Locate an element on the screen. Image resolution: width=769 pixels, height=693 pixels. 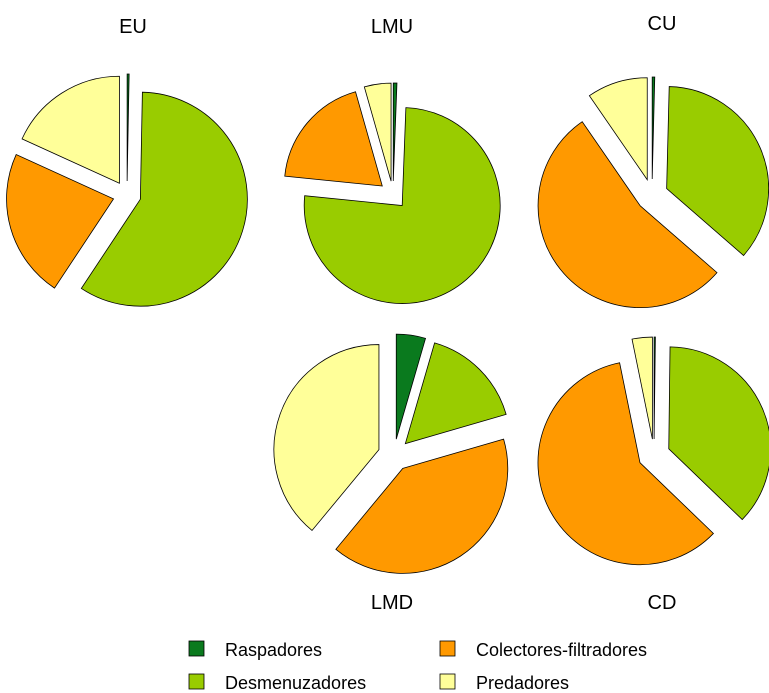
pie-slice-lmd-colectores-filtradores is located at coordinates (422, 506).